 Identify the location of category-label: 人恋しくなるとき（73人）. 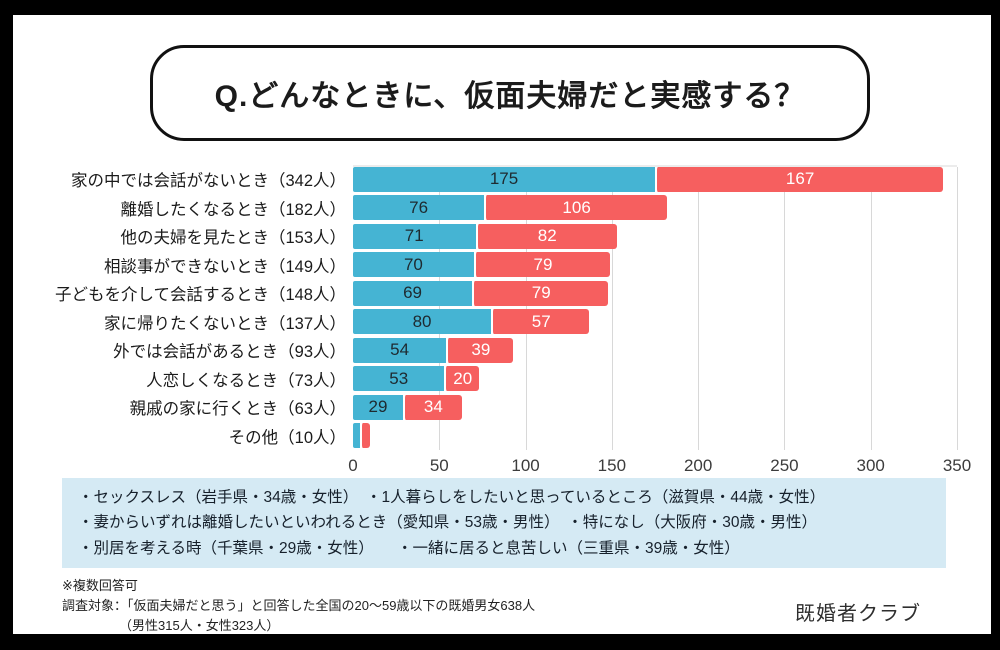
(246, 380).